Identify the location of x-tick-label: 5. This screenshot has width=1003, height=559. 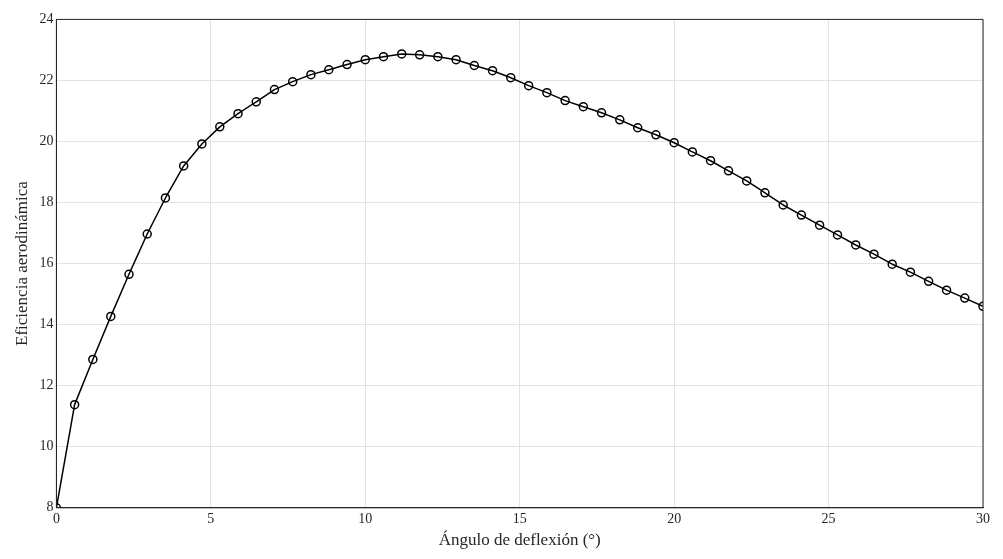
(211, 518).